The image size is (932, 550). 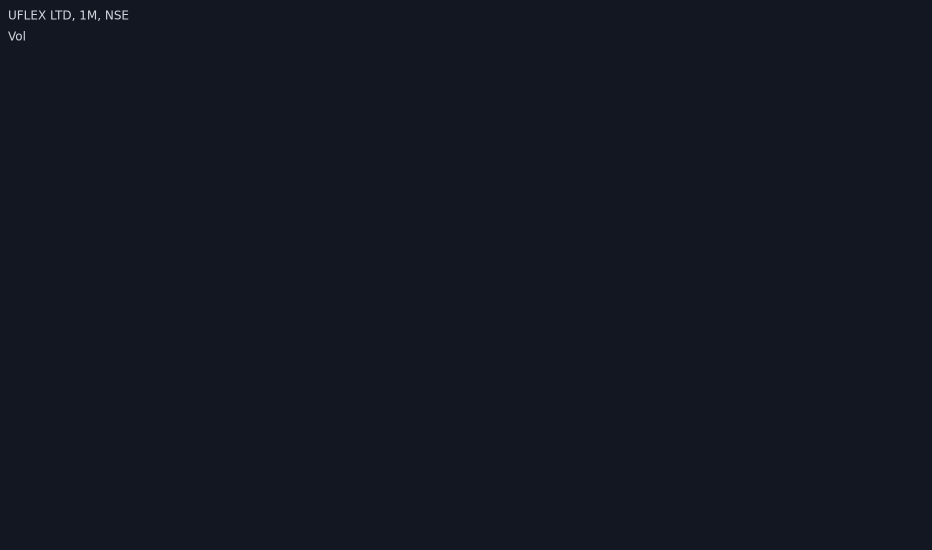 I want to click on chart-title: UFLEX LTD, 1M, NSE, so click(x=68, y=16).